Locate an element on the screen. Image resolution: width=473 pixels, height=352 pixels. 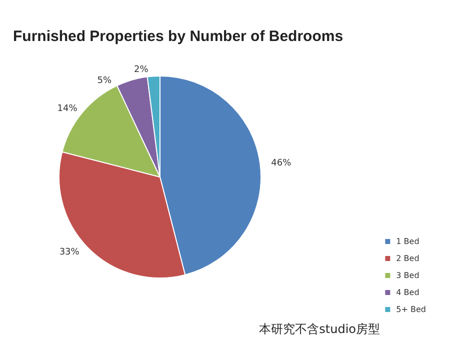
chart-title: Furnished Properties by Number of Bedrooms is located at coordinates (178, 36).